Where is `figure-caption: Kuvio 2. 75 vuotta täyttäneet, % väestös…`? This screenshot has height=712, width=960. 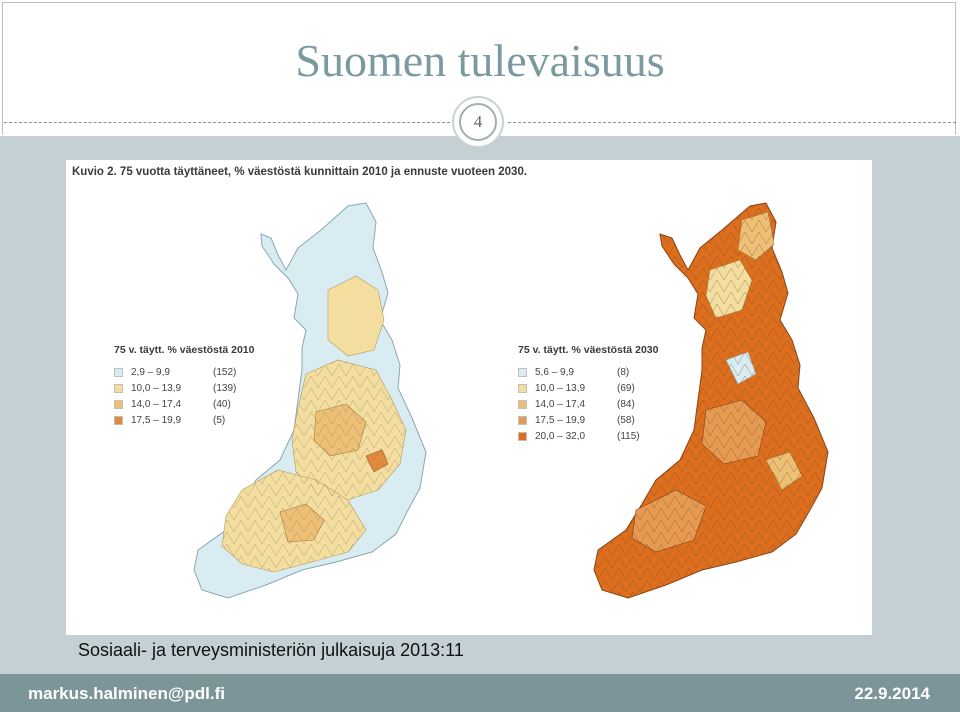
figure-caption: Kuvio 2. 75 vuotta täyttäneet, % väestös… is located at coordinates (300, 172).